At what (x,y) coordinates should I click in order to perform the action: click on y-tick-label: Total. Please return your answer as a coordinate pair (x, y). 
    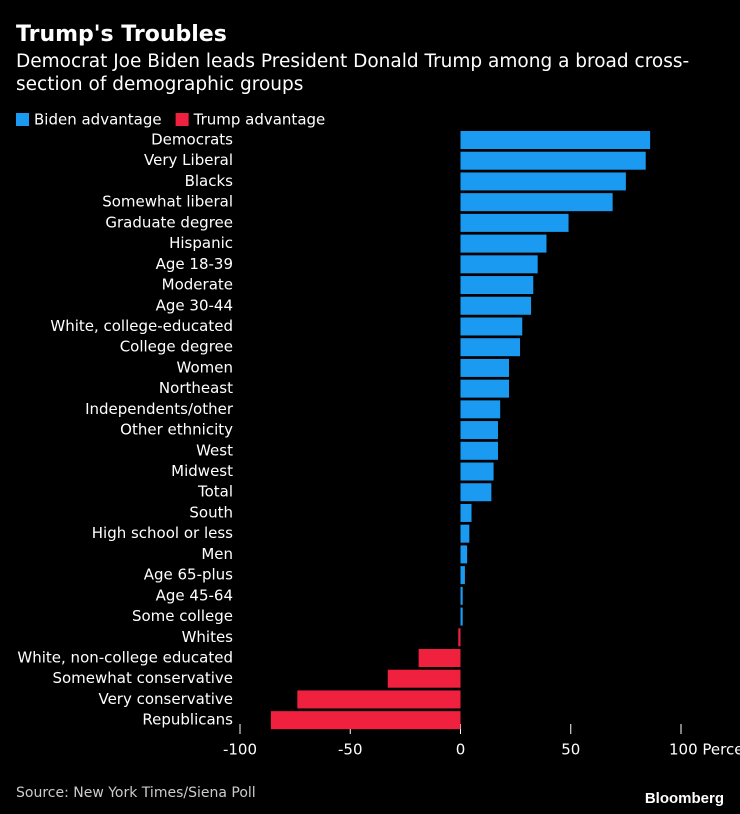
    Looking at the image, I should click on (215, 492).